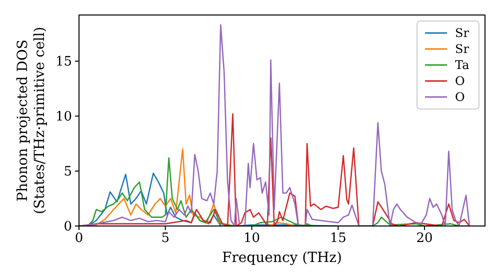 The height and width of the screenshot is (280, 500). Describe the element at coordinates (31, 120) in the screenshot. I see `y-axis-title: Phonon projected DOS (States/THz·primitive cell)` at that location.